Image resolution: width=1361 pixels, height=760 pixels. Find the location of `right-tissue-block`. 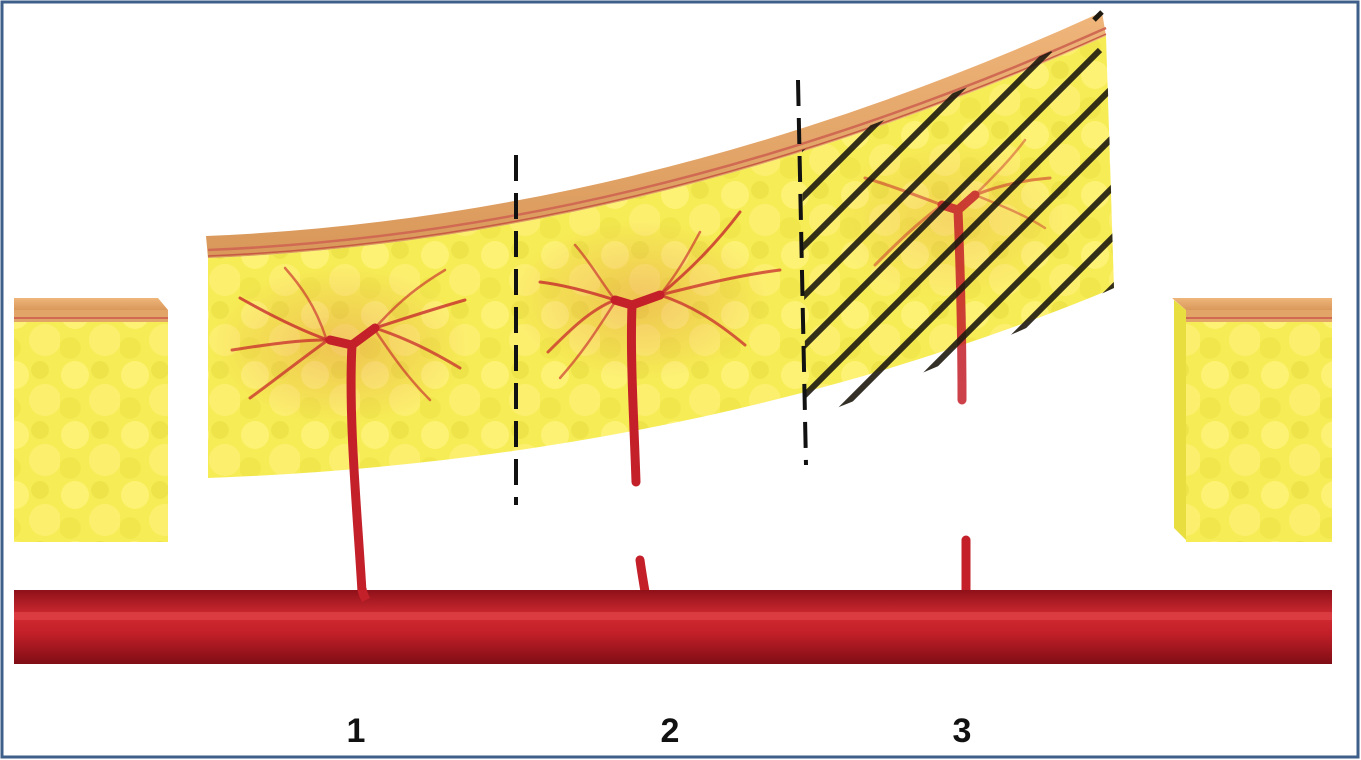

right-tissue-block is located at coordinates (1252, 420).